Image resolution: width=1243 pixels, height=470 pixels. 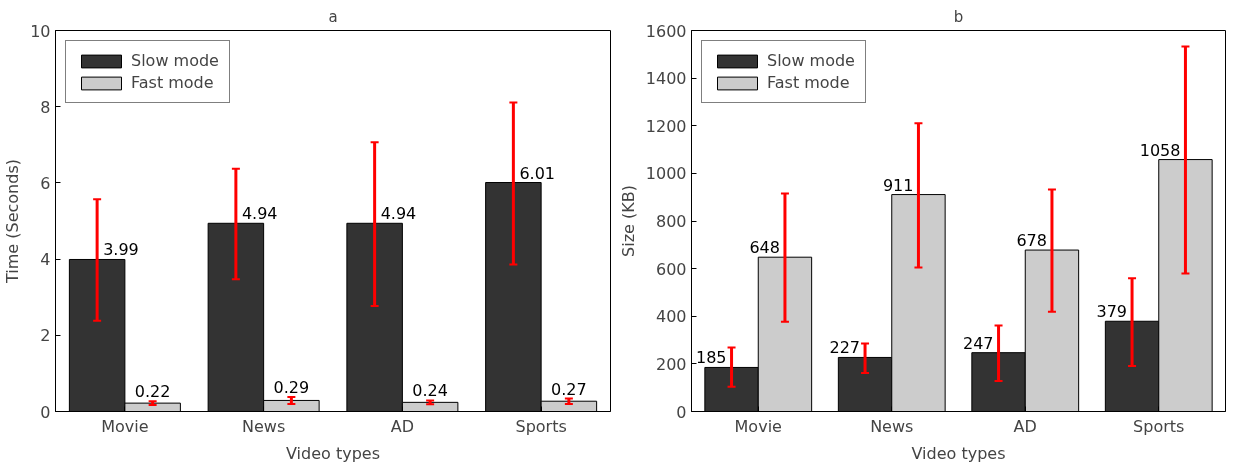 I want to click on data-label: 0.22, so click(x=152, y=392).